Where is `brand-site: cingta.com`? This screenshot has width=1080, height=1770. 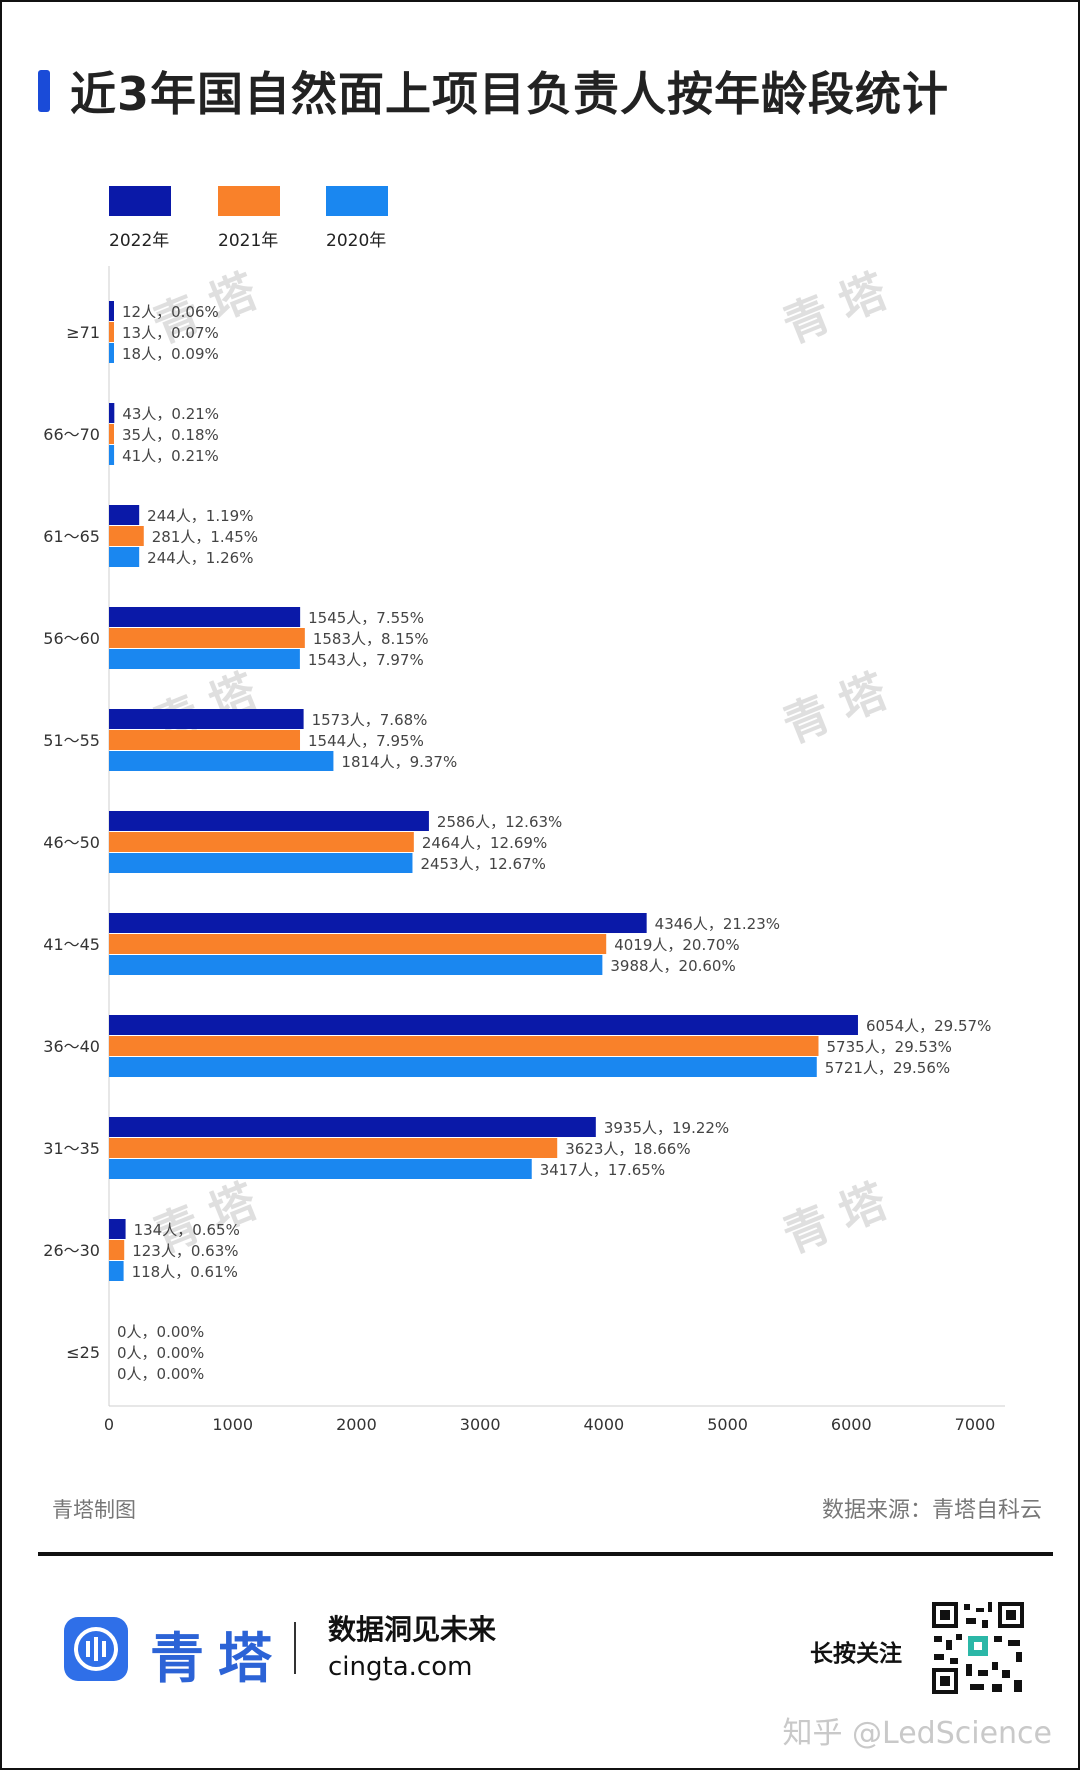 brand-site: cingta.com is located at coordinates (400, 1667).